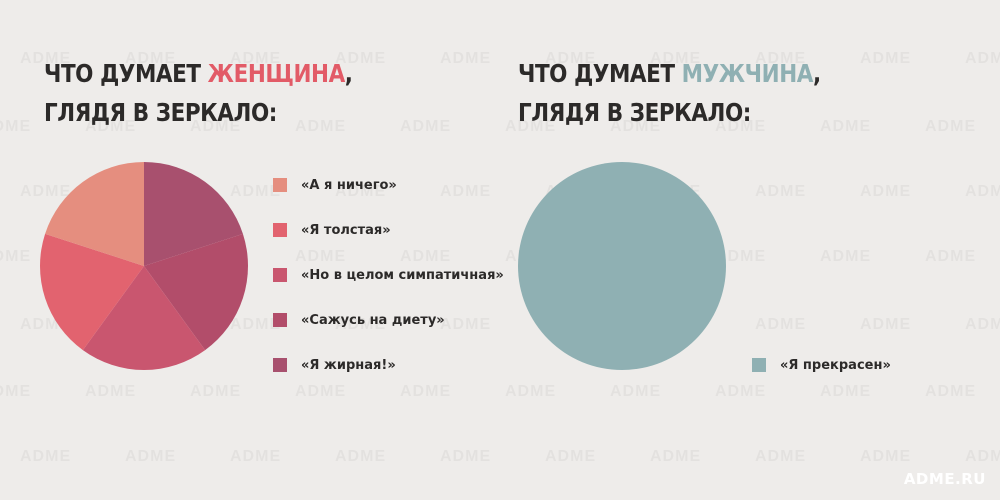 This screenshot has height=500, width=1000. What do you see at coordinates (835, 365) in the screenshot?
I see `man-legend-label: «Я прекрасен»` at bounding box center [835, 365].